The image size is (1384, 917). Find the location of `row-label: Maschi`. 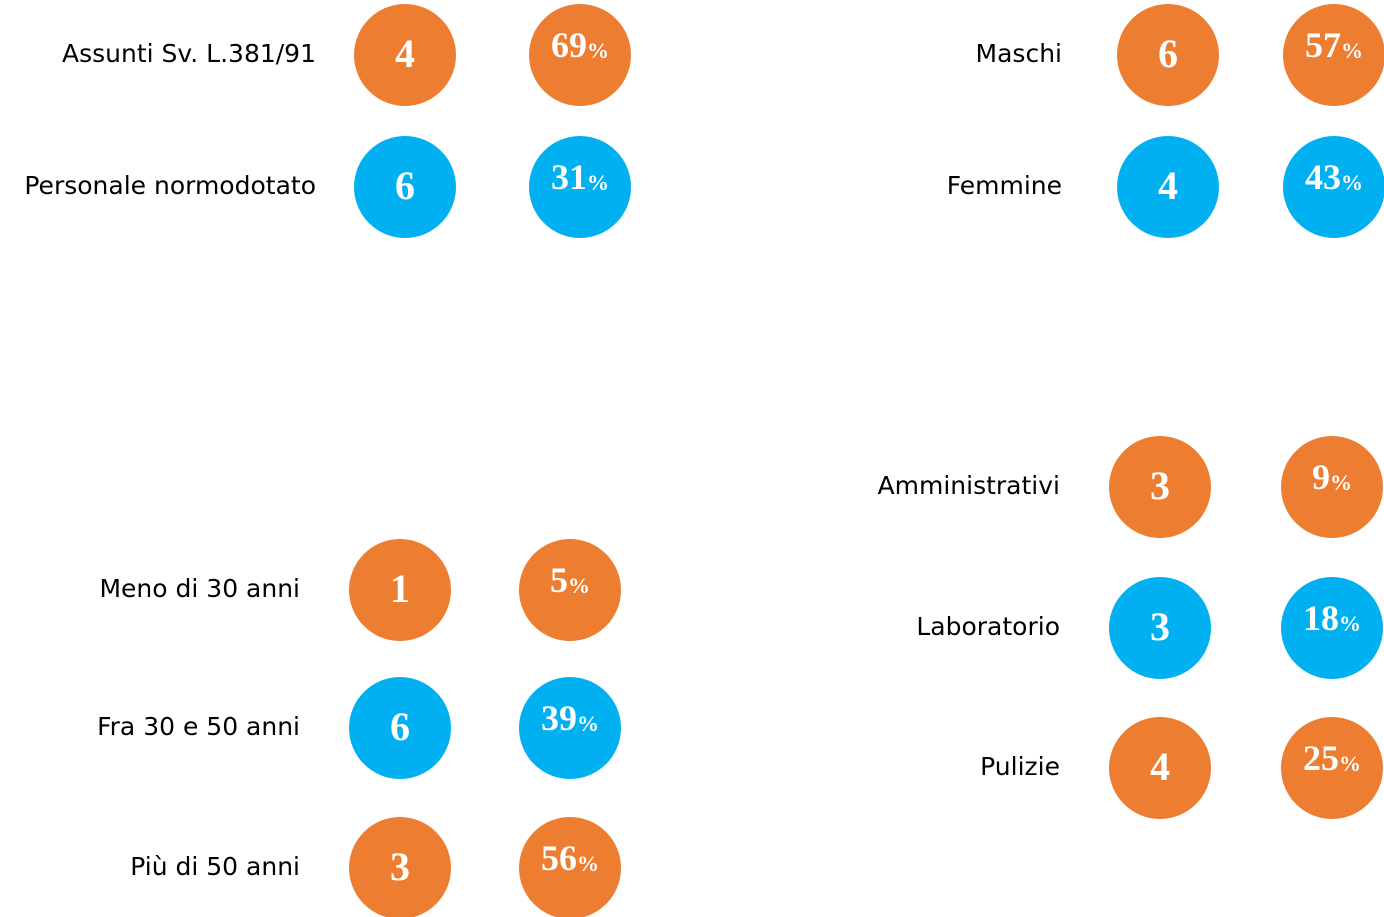

row-label: Maschi is located at coordinates (1019, 53).